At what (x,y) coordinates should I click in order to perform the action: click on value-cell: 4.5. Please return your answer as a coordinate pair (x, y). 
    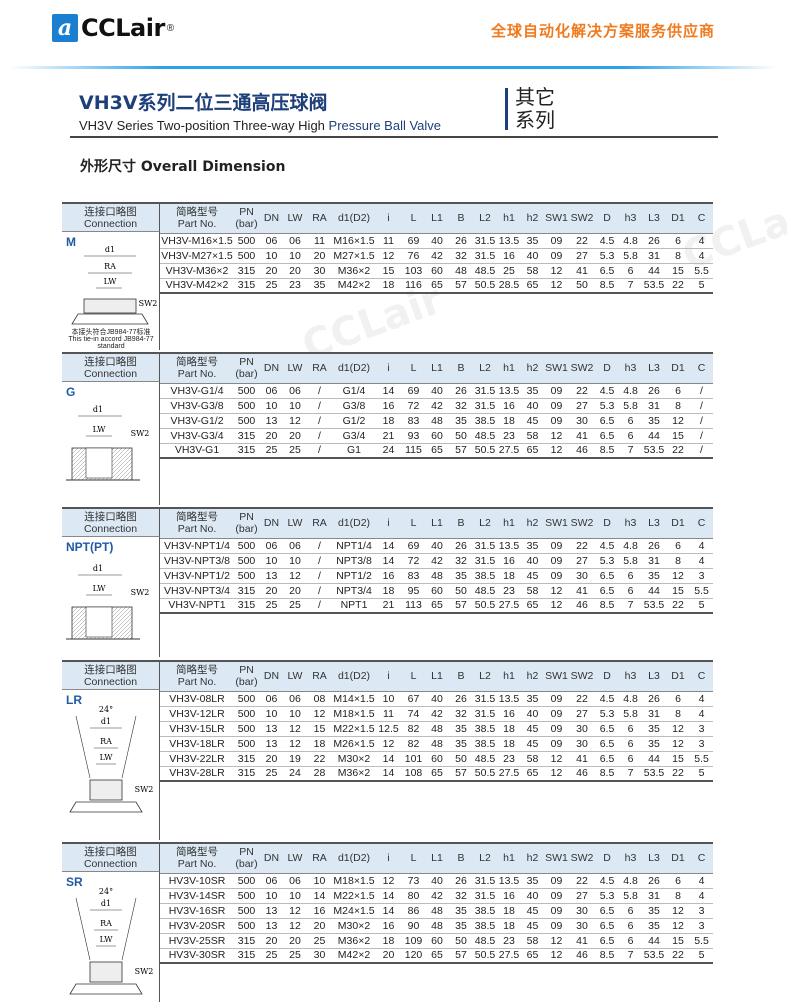
    Looking at the image, I should click on (607, 699).